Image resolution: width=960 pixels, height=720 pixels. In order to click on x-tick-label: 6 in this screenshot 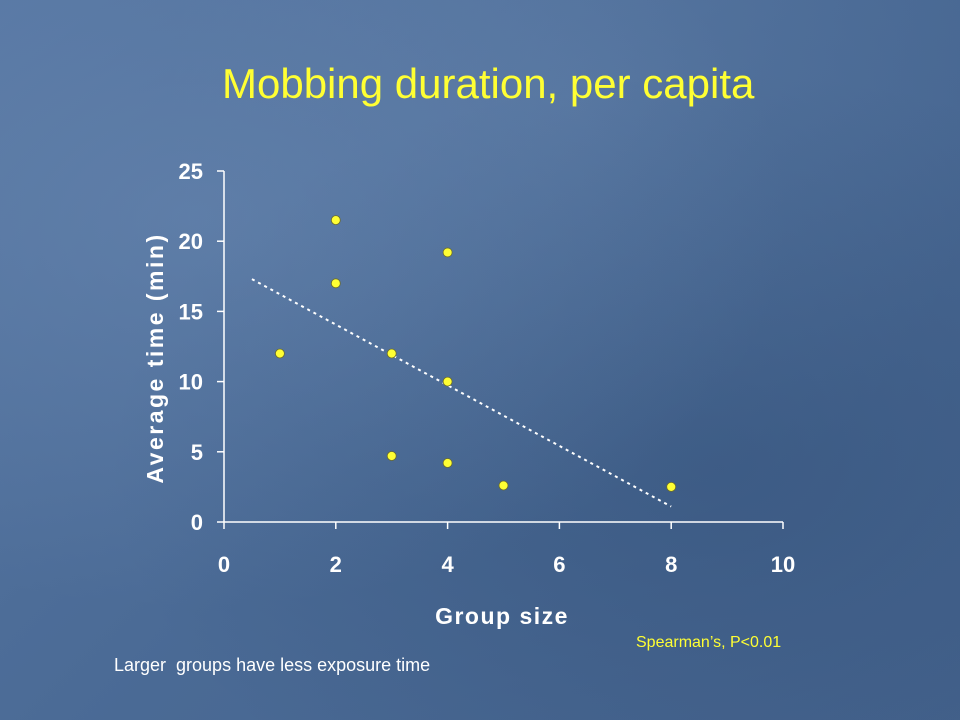, I will do `click(559, 564)`.